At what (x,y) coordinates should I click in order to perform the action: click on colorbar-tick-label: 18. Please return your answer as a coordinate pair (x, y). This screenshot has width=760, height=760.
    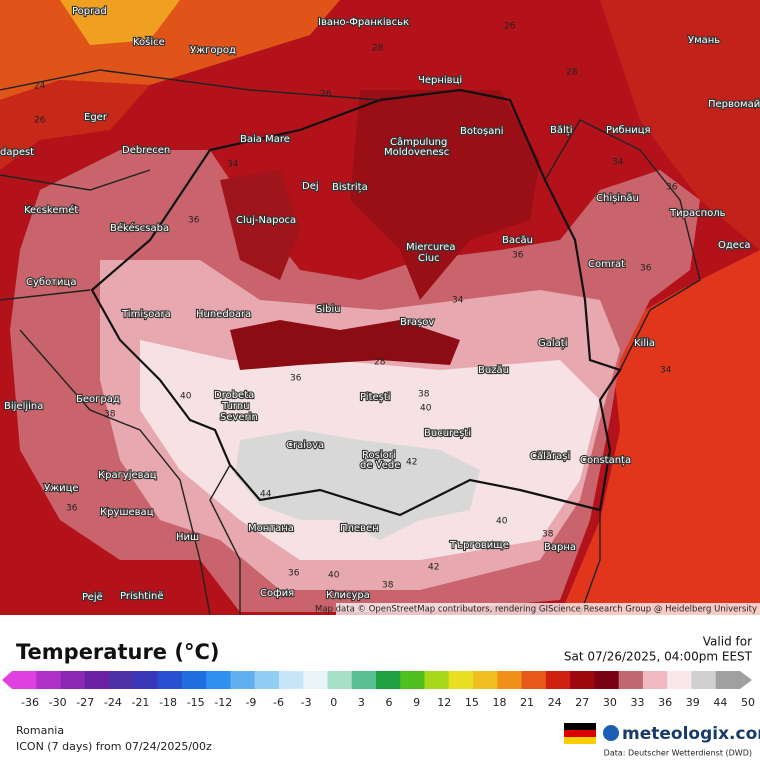
    Looking at the image, I should click on (499, 702).